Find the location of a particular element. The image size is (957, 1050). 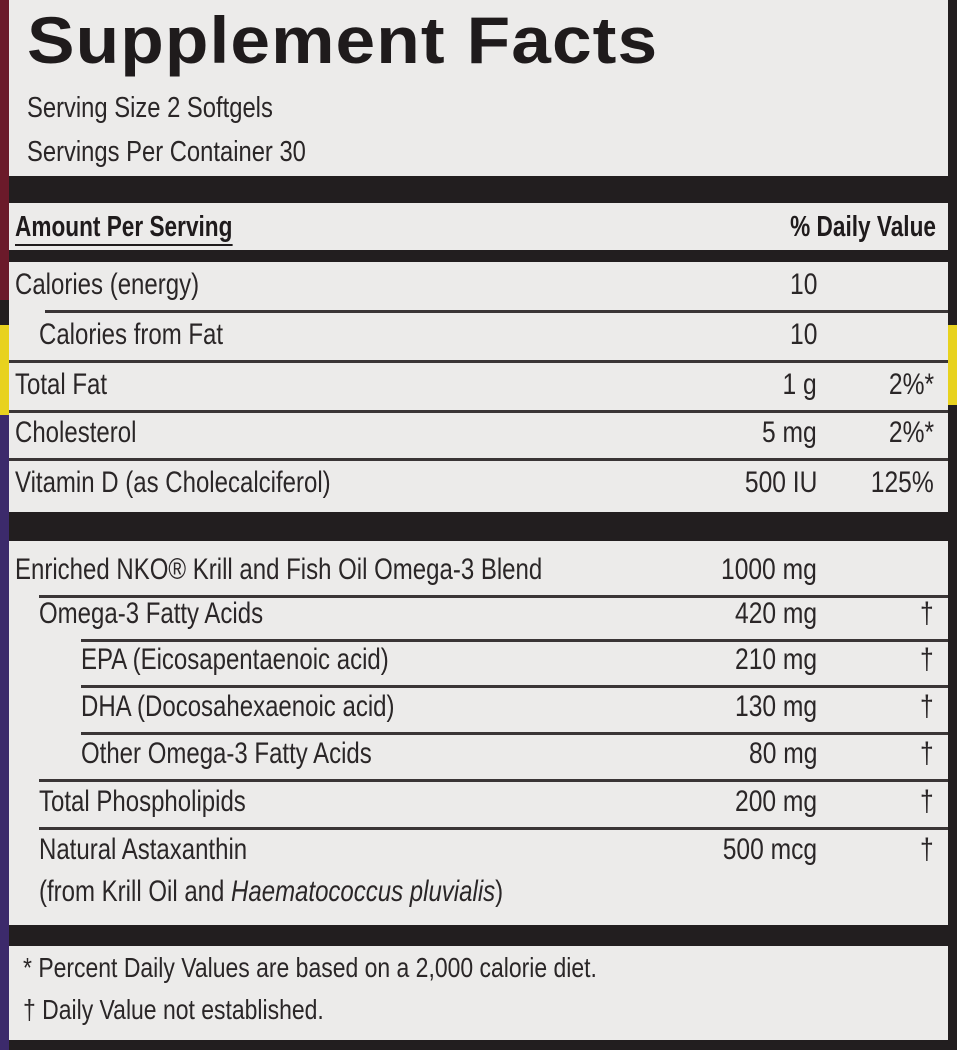

nutrient-row: Omega-3 Fatty Acids 420 mg † is located at coordinates (478, 614).